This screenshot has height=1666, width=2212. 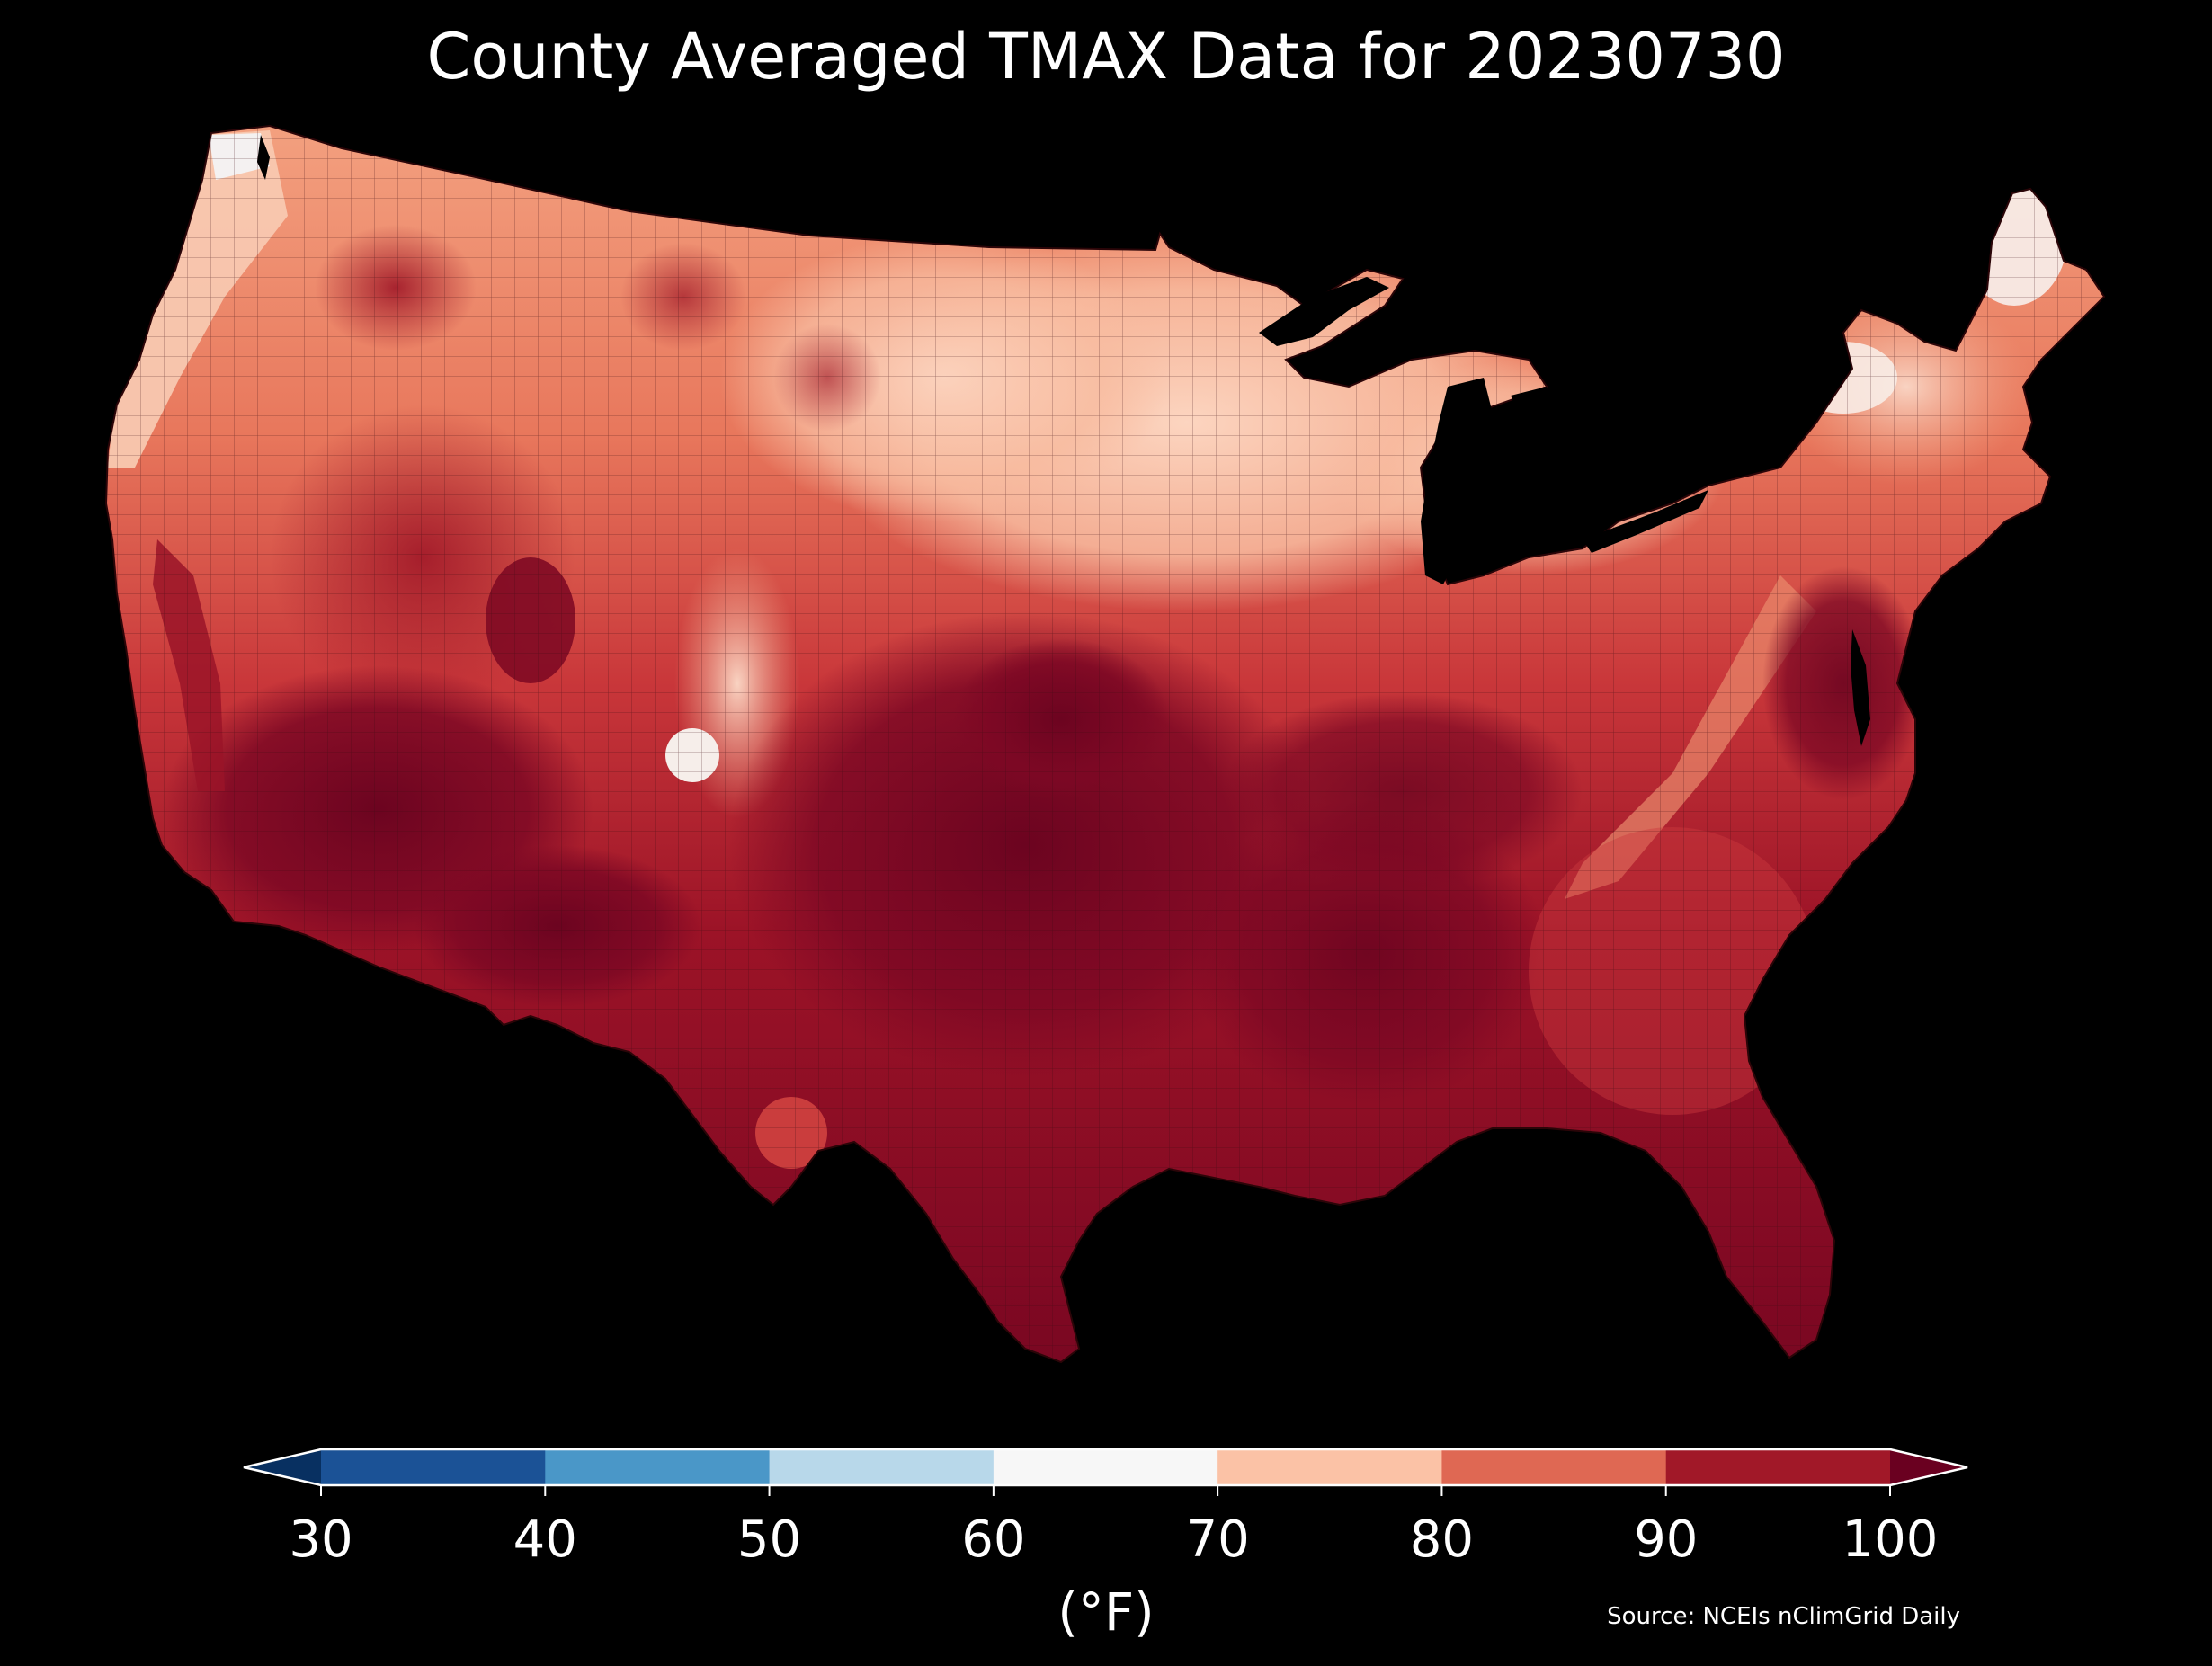 I want to click on colorbar-under-arrow, so click(x=282, y=1467).